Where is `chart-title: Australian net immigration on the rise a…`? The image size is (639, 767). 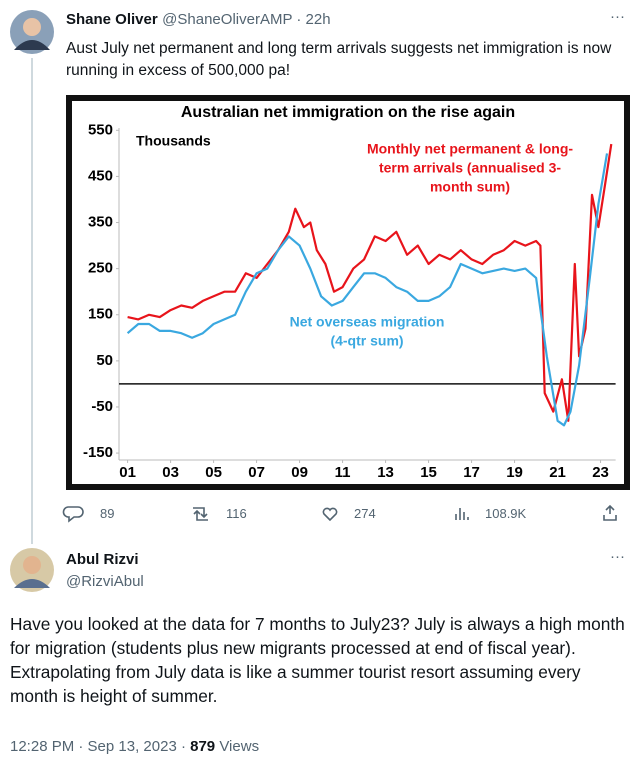 chart-title: Australian net immigration on the rise a… is located at coordinates (348, 112).